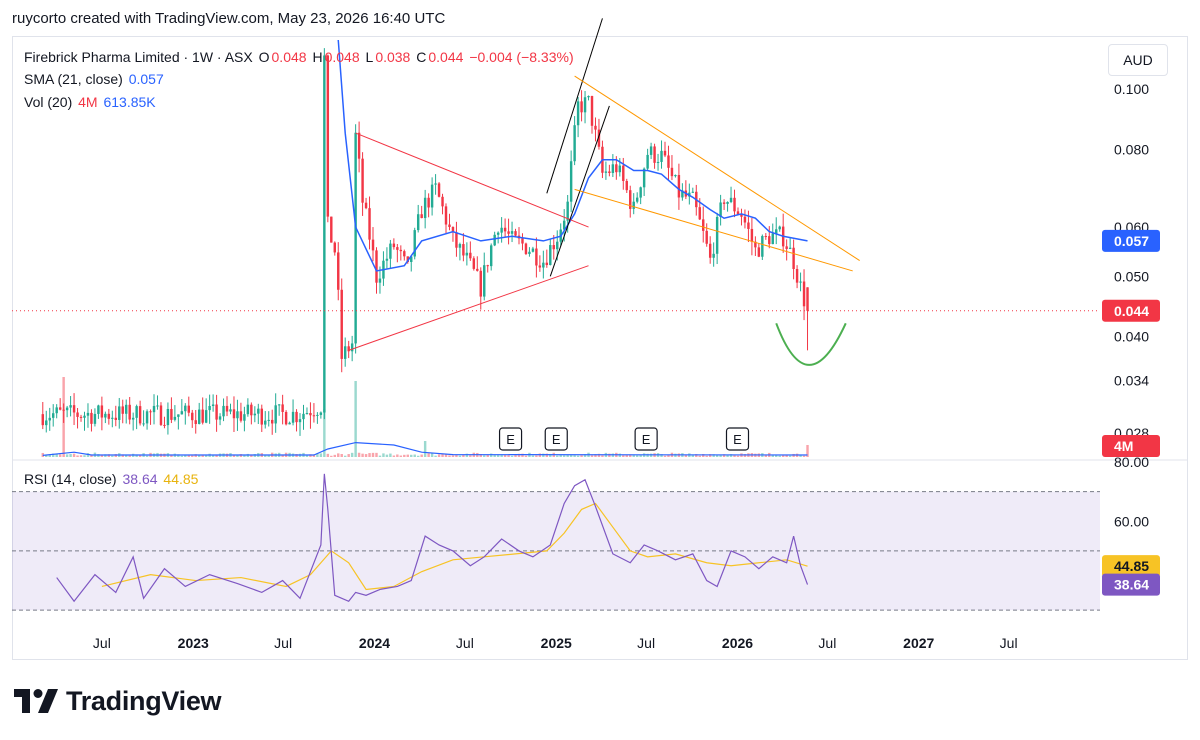 This screenshot has height=740, width=1200. Describe the element at coordinates (556, 643) in the screenshot. I see `time-axis-tick: 2025` at that location.